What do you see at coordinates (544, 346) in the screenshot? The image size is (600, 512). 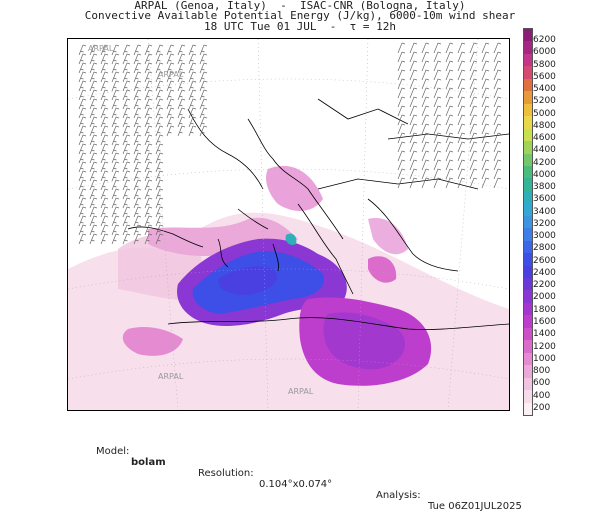 I see `colorbar-tick-label: 1200` at bounding box center [544, 346].